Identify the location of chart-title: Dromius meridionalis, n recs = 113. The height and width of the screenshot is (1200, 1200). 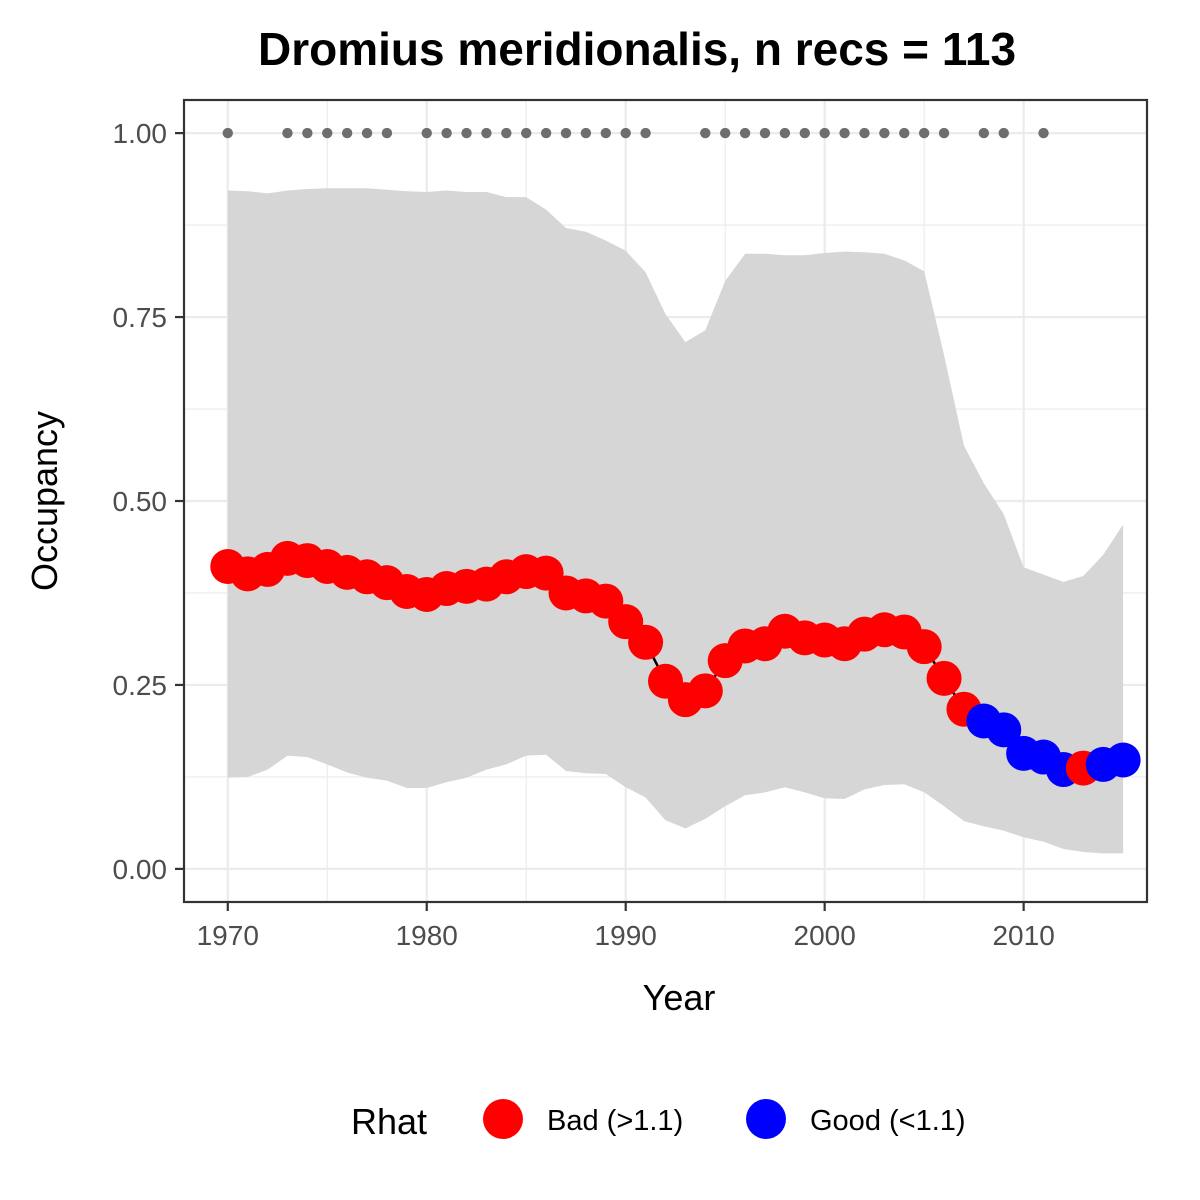
(637, 49).